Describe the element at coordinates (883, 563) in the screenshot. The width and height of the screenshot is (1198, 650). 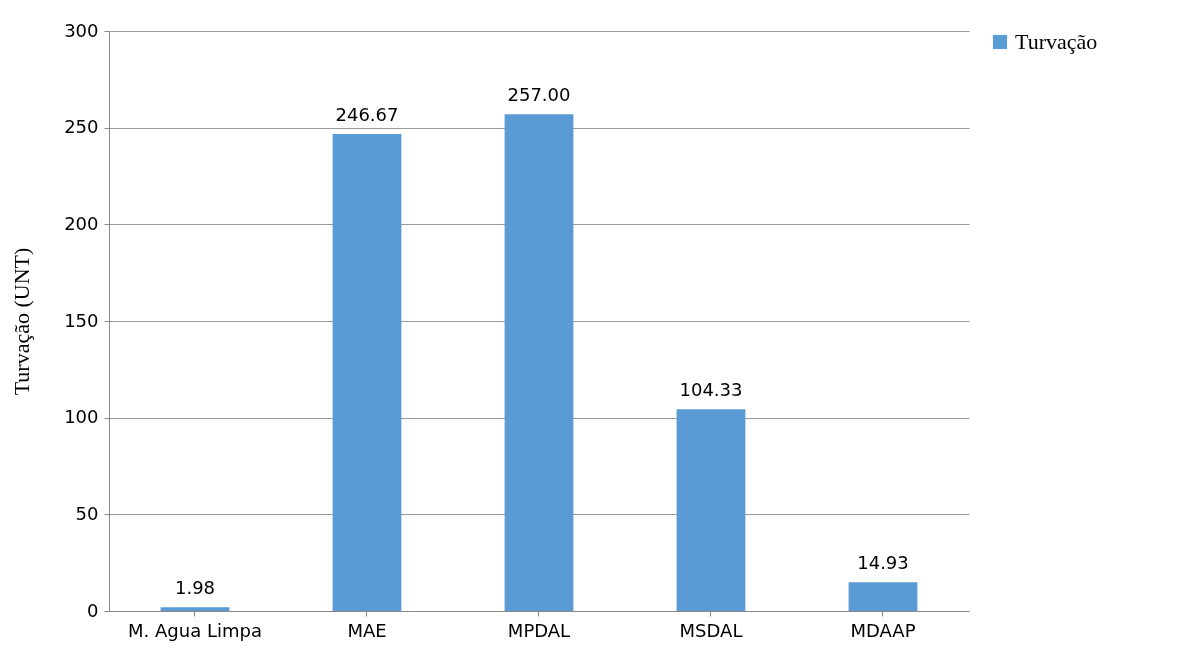
I see `data-label: 14.93` at that location.